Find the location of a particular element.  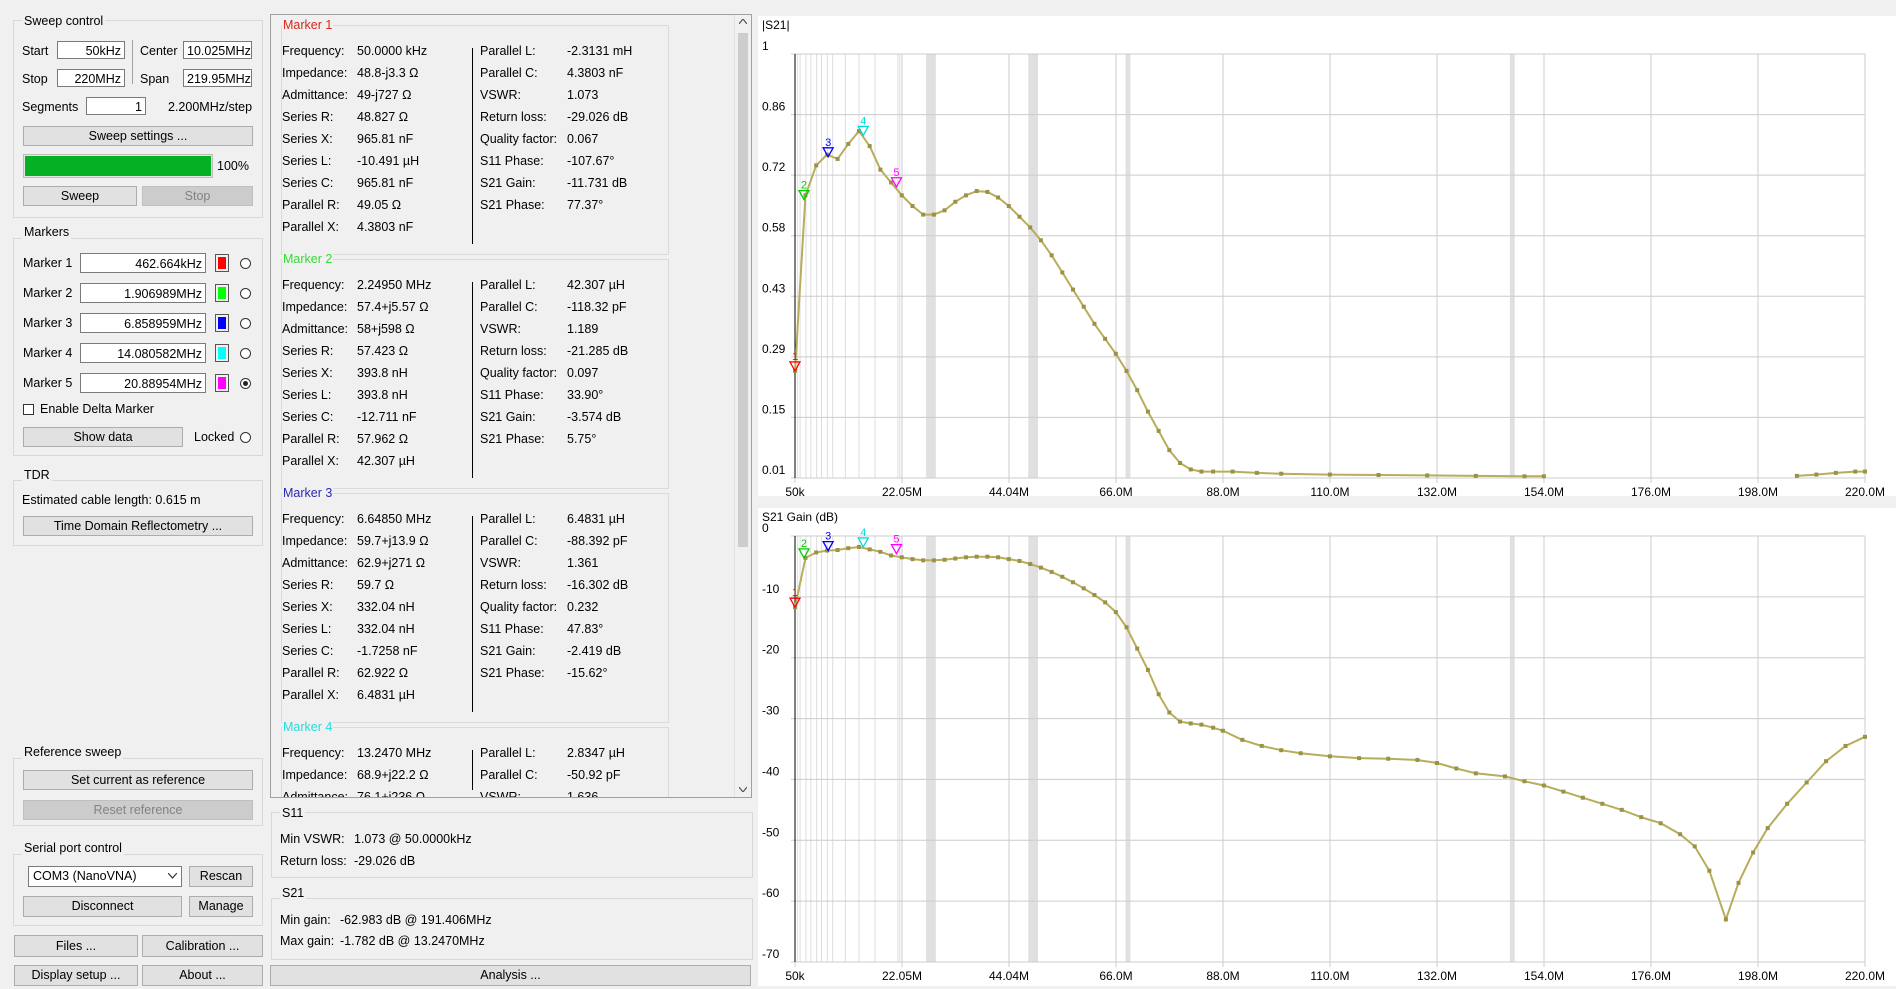

start-input: 50kHz is located at coordinates (91, 50).